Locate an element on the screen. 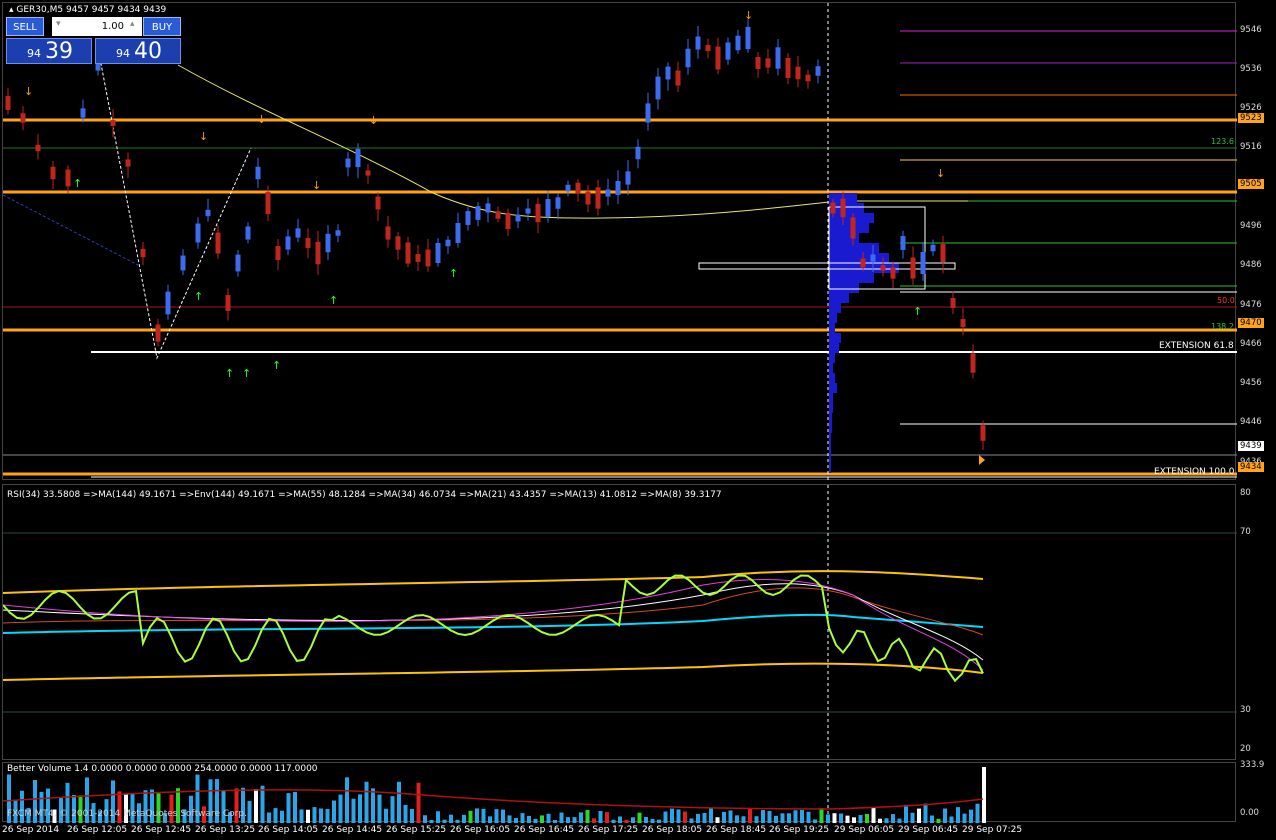  rsi-scale-label: 20 is located at coordinates (1245, 749).